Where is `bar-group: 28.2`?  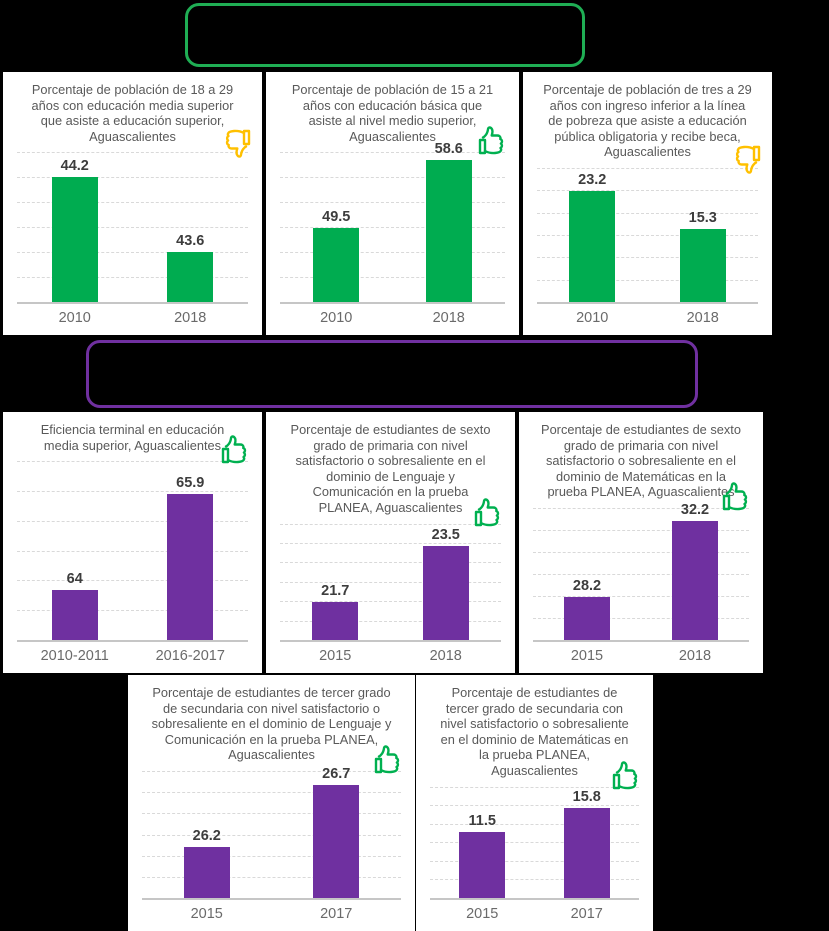
bar-group: 28.2 is located at coordinates (587, 574).